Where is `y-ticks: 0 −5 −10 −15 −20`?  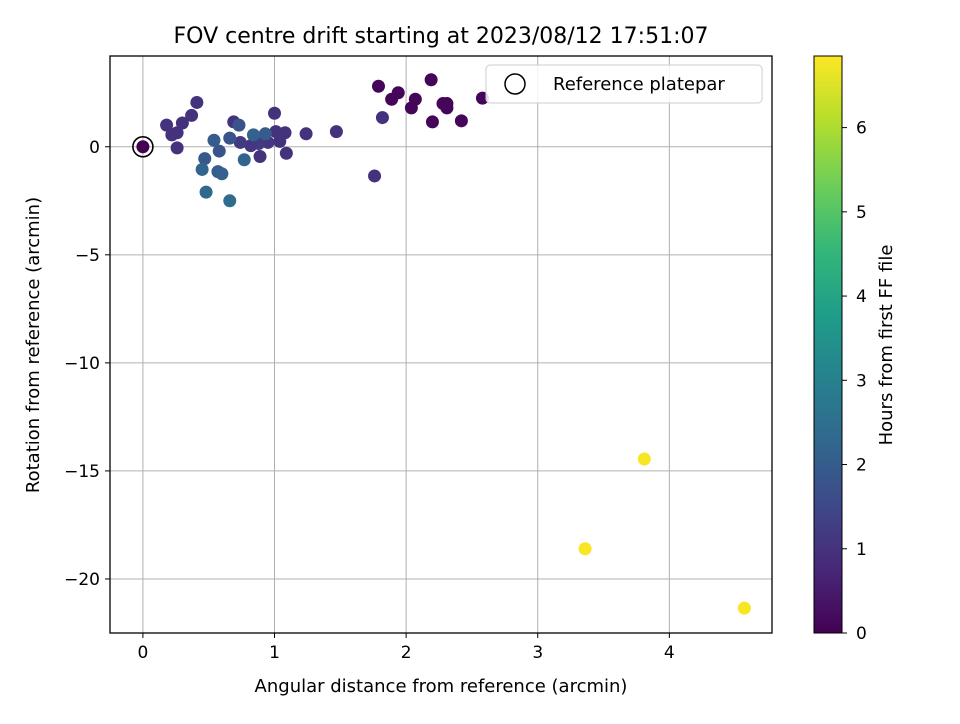 y-ticks: 0 −5 −10 −15 −20 is located at coordinates (87, 364).